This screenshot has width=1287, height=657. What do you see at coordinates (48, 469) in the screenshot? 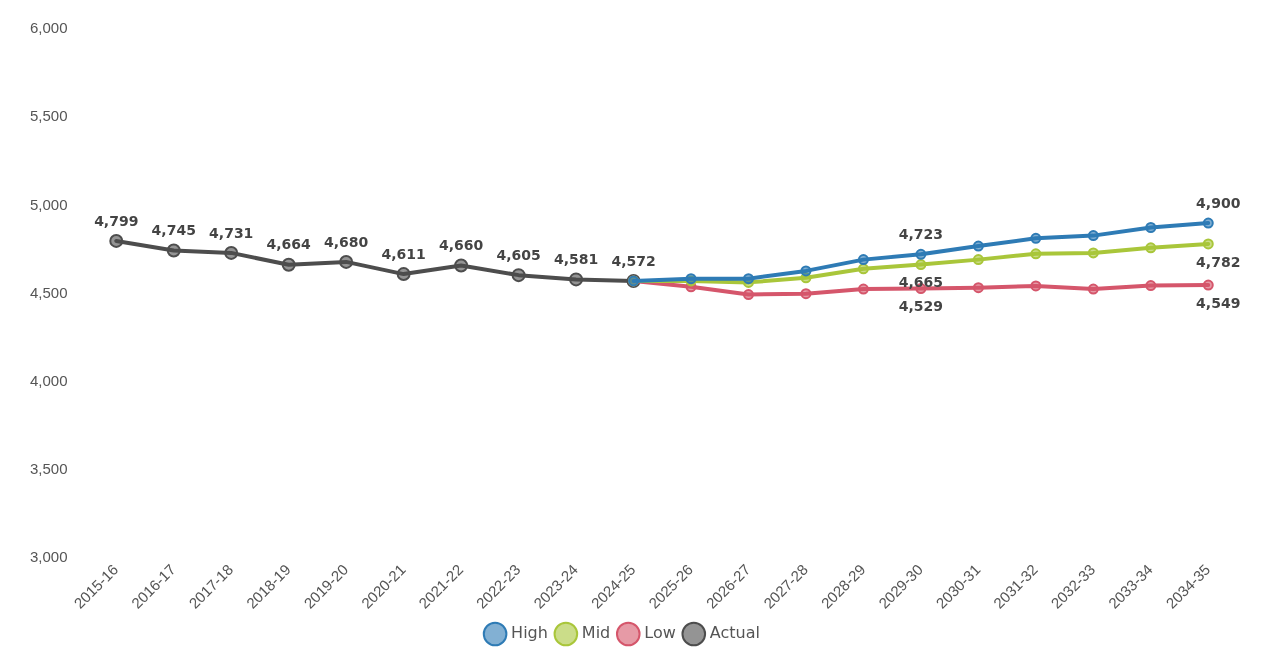
I see `y-tick-label: 3,500` at bounding box center [48, 469].